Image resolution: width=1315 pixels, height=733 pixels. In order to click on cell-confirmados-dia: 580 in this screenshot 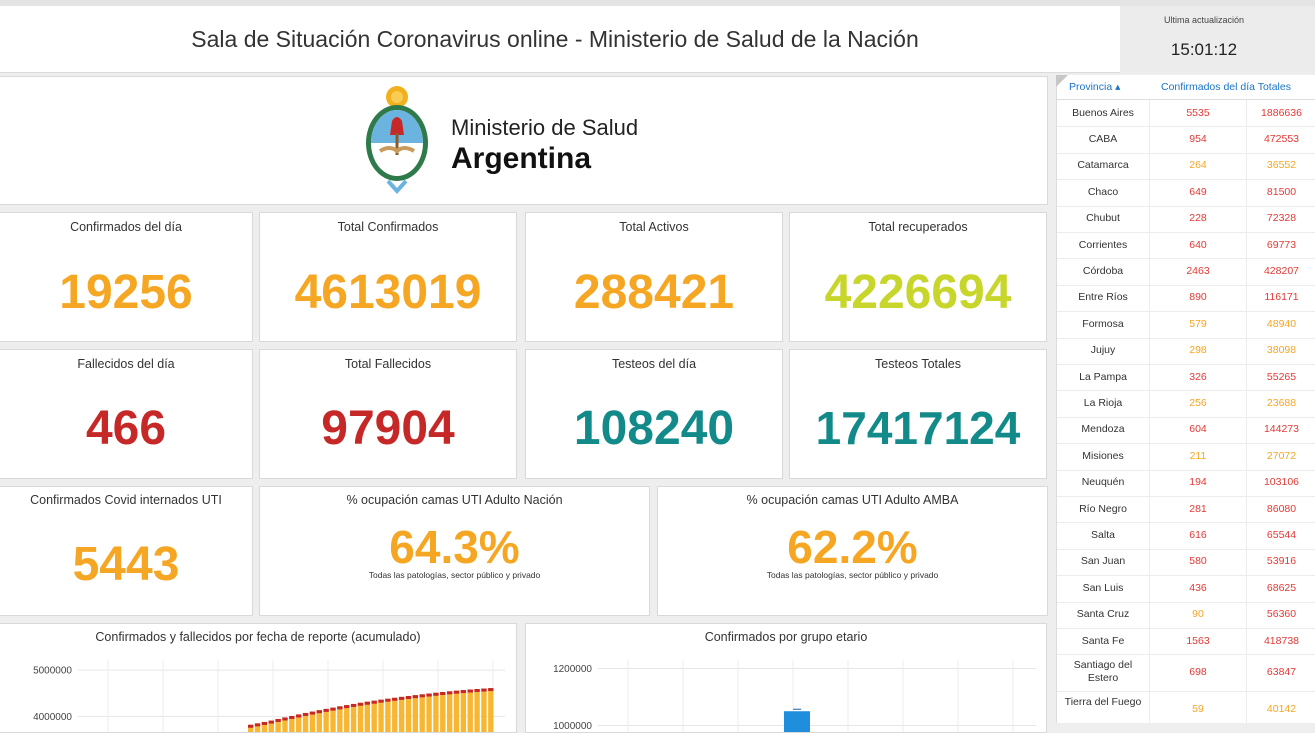, I will do `click(1197, 562)`.